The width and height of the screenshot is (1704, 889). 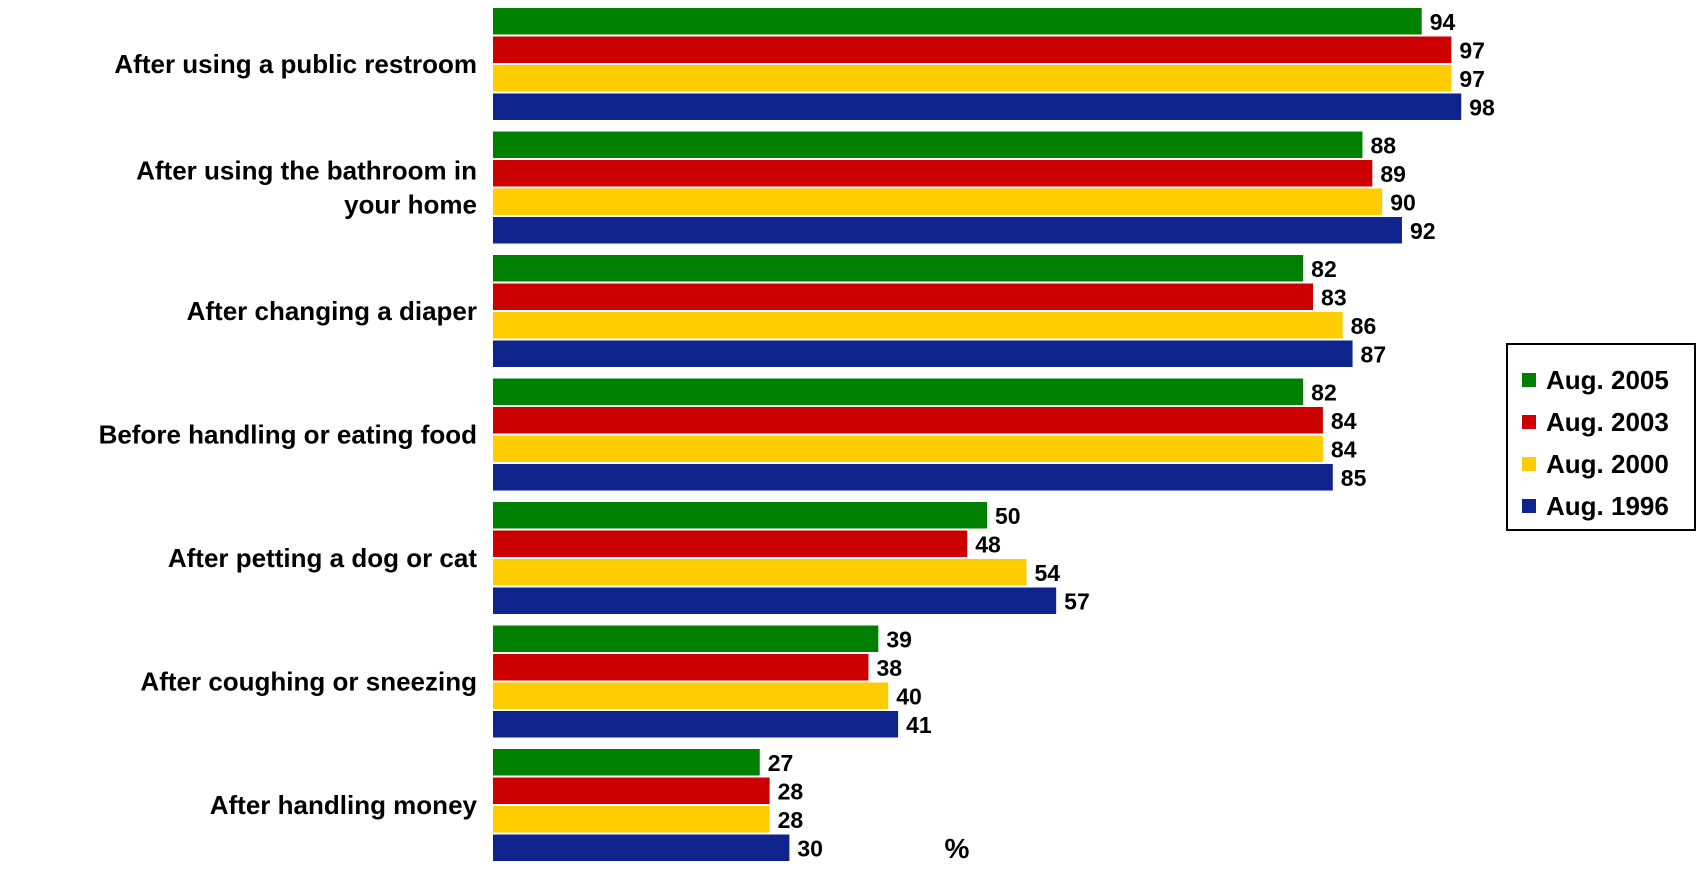 I want to click on legend-label: Aug. 2003, so click(x=1607, y=421).